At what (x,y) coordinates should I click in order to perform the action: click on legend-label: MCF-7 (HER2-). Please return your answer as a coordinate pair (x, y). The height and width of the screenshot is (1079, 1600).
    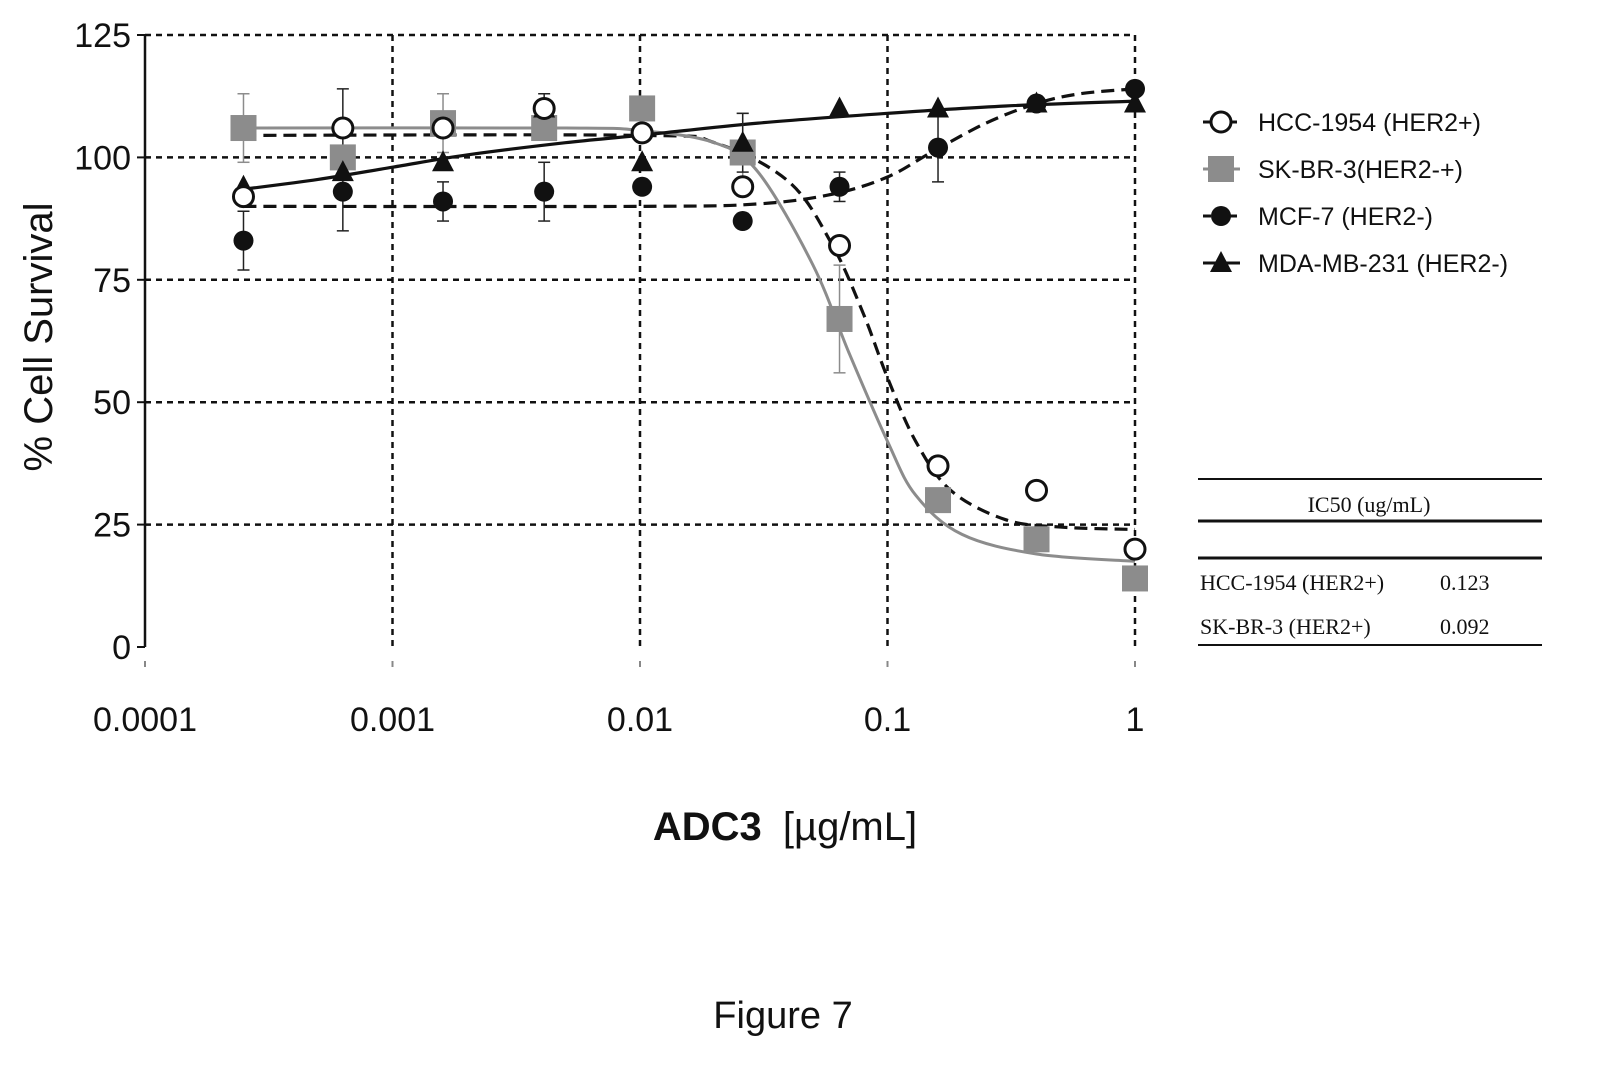
    Looking at the image, I should click on (1345, 217).